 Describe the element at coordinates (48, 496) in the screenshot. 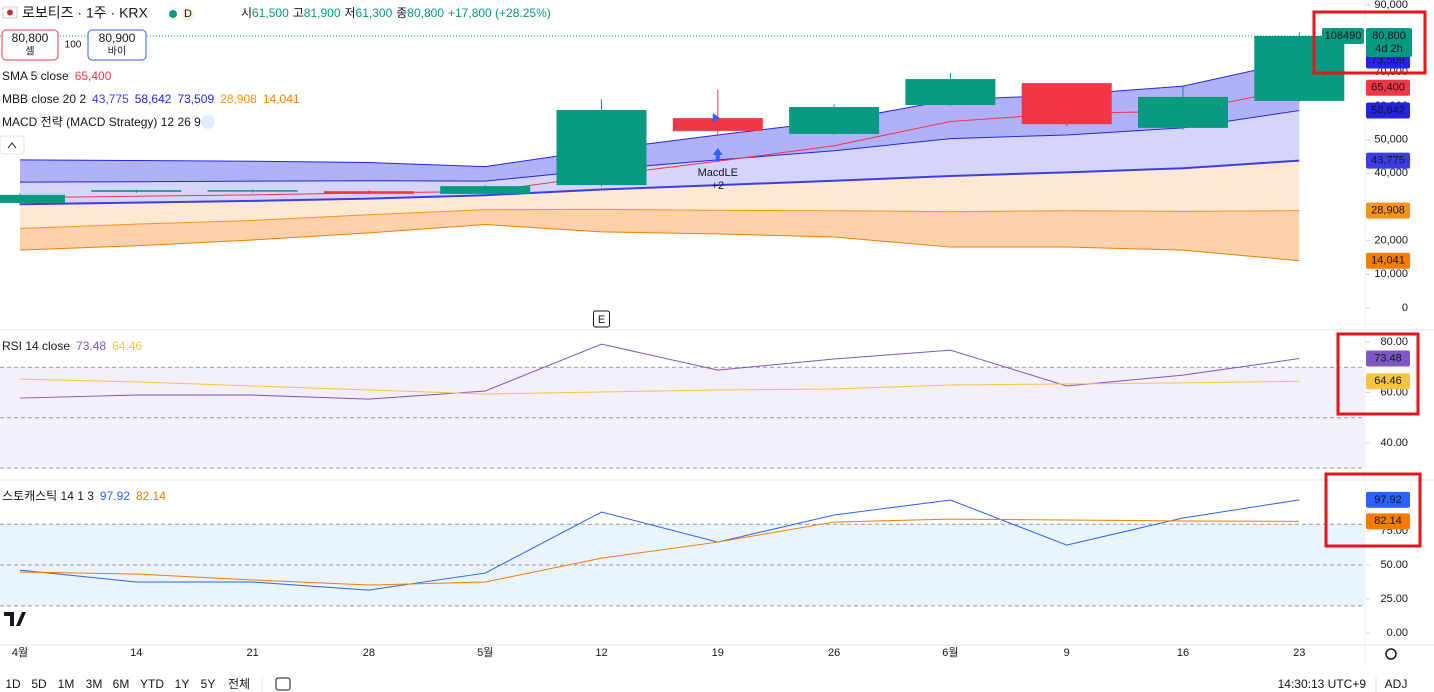

I see `indicator-title: 스토캐스틱 14 1 3` at that location.